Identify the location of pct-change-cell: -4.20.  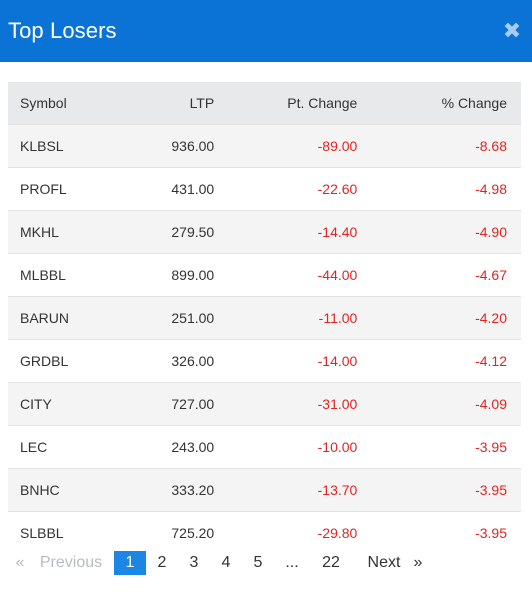
(491, 317).